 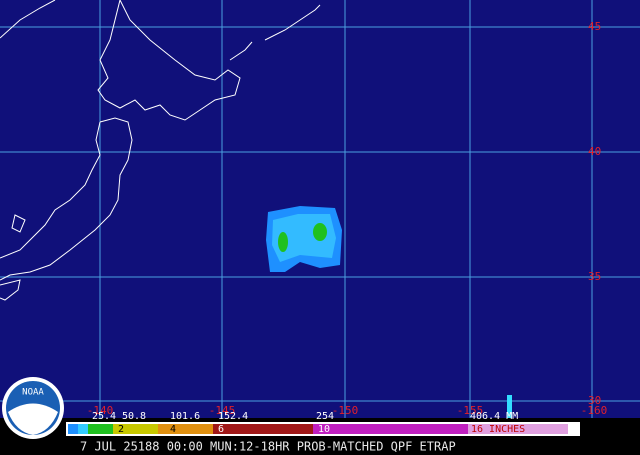 What do you see at coordinates (221, 429) in the screenshot?
I see `inch-label: 6` at bounding box center [221, 429].